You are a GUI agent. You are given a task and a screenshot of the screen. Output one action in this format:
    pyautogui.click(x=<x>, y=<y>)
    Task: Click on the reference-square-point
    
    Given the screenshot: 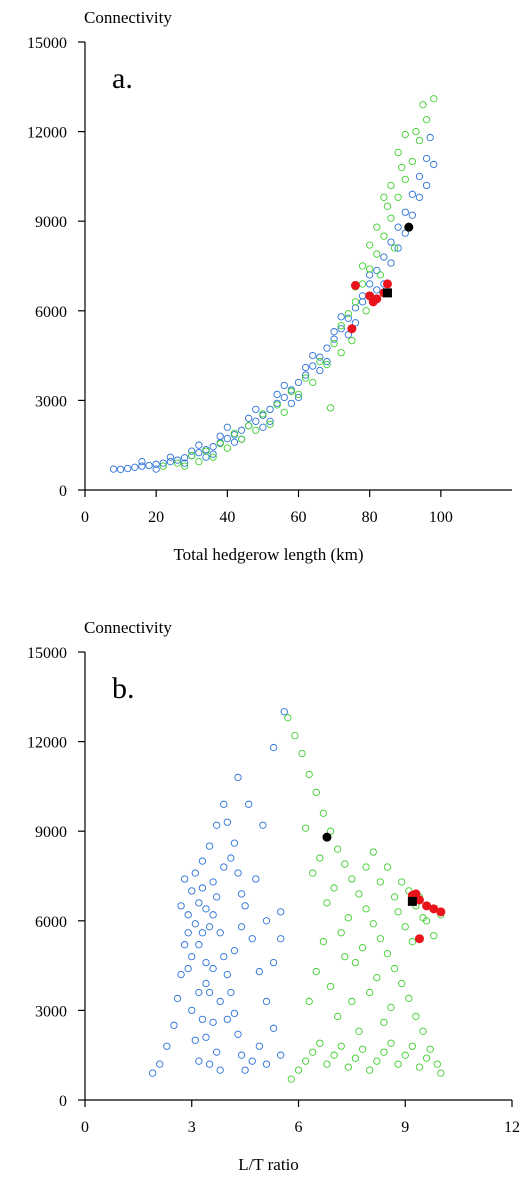 What is the action you would take?
    pyautogui.click(x=412, y=901)
    